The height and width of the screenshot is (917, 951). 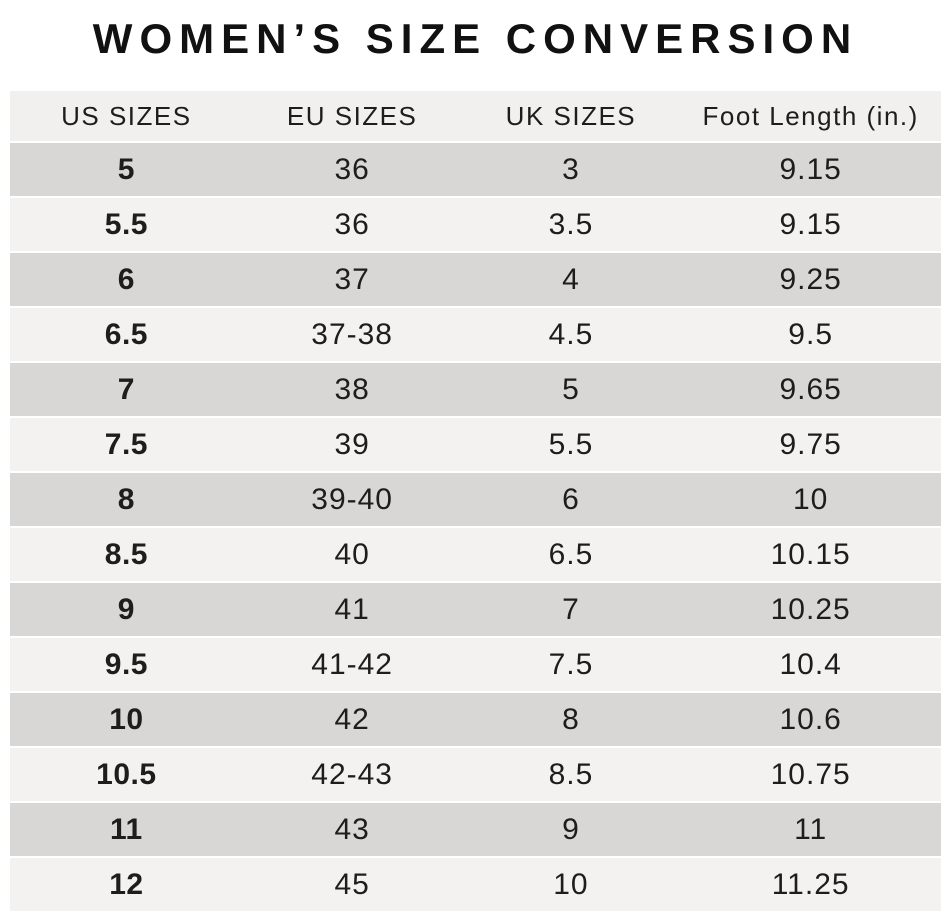 I want to click on table-row: 12 45 10 11.25, so click(x=475, y=883).